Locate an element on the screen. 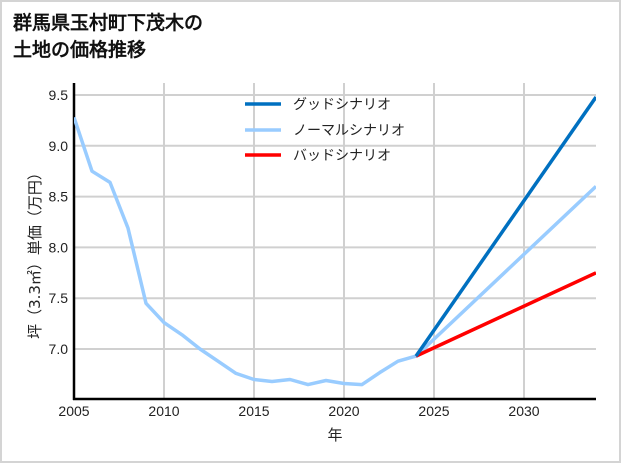 The height and width of the screenshot is (465, 621). legend-label: グッドシナリオ is located at coordinates (342, 105).